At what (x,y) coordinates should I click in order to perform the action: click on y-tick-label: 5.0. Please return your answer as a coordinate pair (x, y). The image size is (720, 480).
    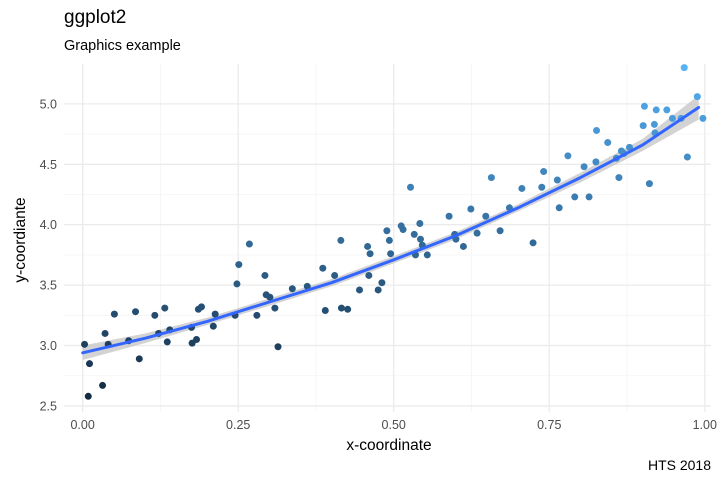
    Looking at the image, I should click on (48, 104).